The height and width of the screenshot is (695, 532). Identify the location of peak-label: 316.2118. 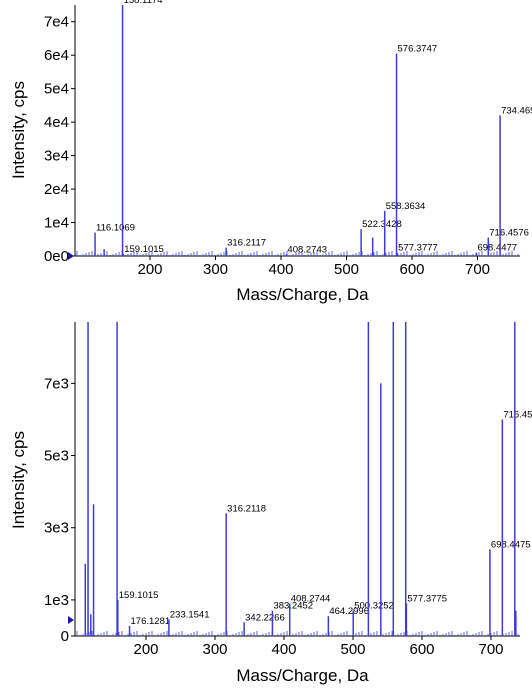
(246, 508).